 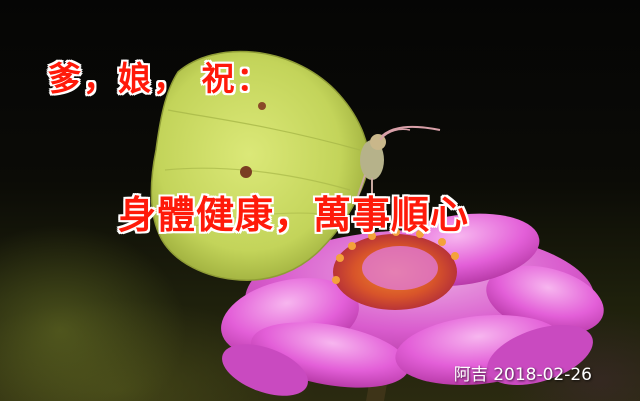 I want to click on greeting-text: 爹，娘， 祝：, so click(x=160, y=78).